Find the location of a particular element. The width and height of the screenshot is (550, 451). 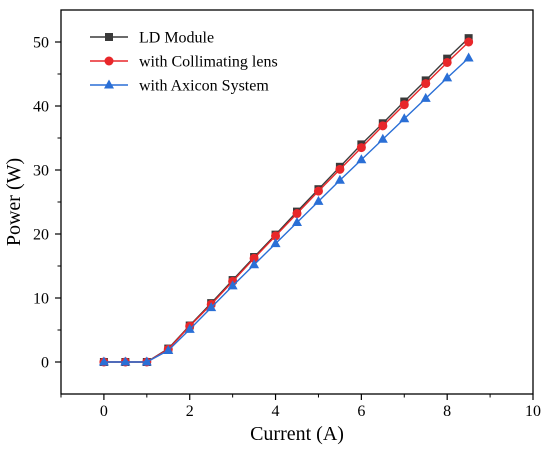

legend-item-3: with Axicon System is located at coordinates (179, 86).